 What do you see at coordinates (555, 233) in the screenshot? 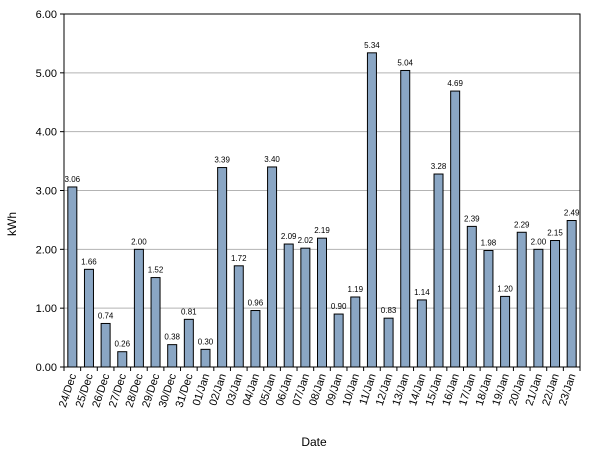
I see `data-label: 2.15` at bounding box center [555, 233].